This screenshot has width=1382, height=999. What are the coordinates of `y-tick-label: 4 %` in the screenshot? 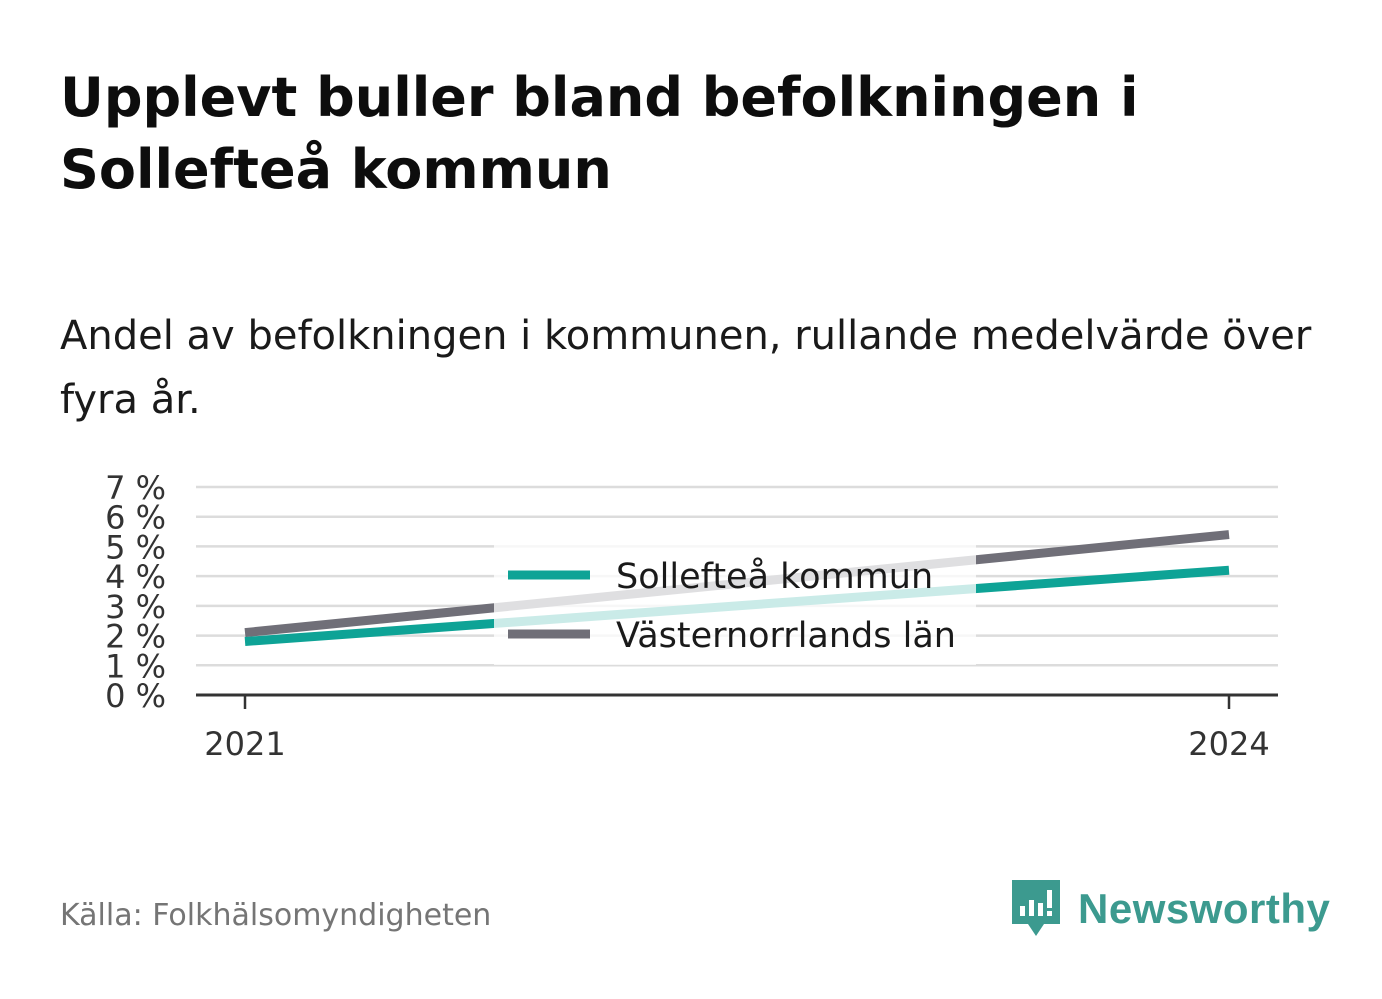 It's located at (135, 577).